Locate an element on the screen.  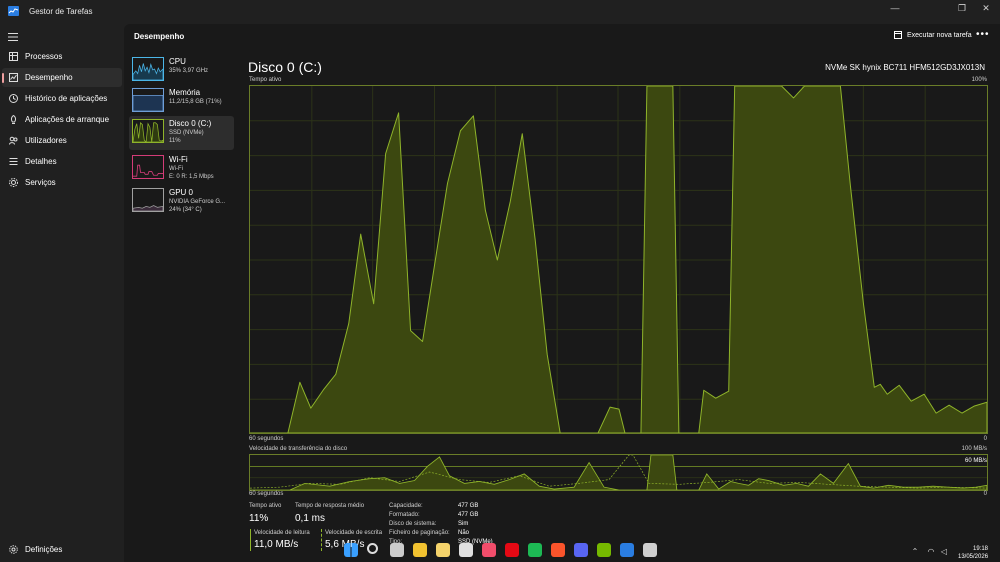
transfer-rate-max-label: 100 MB/s is located at coordinates (974, 449).